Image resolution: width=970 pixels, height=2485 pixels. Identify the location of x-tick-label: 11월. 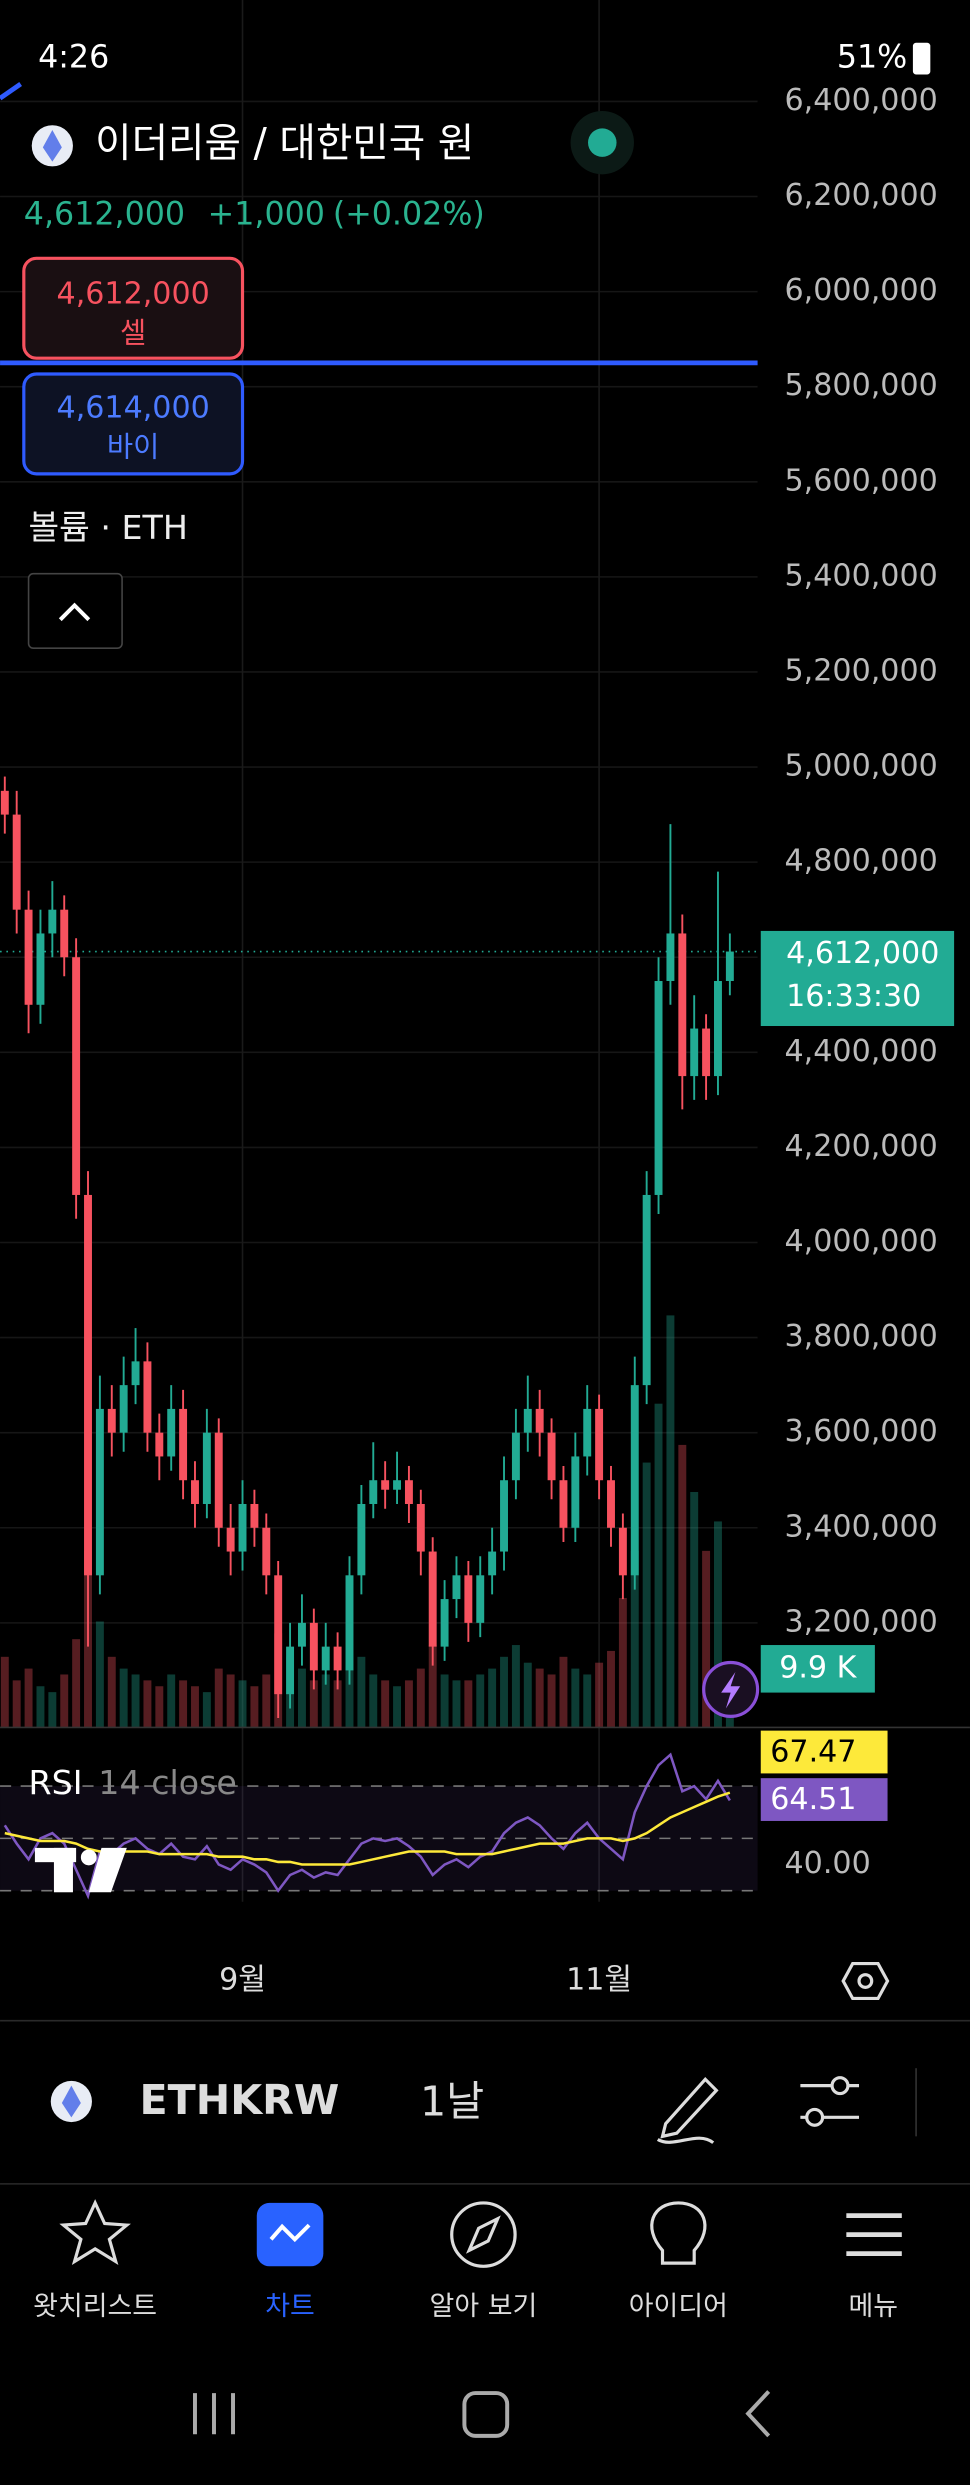
(599, 1980).